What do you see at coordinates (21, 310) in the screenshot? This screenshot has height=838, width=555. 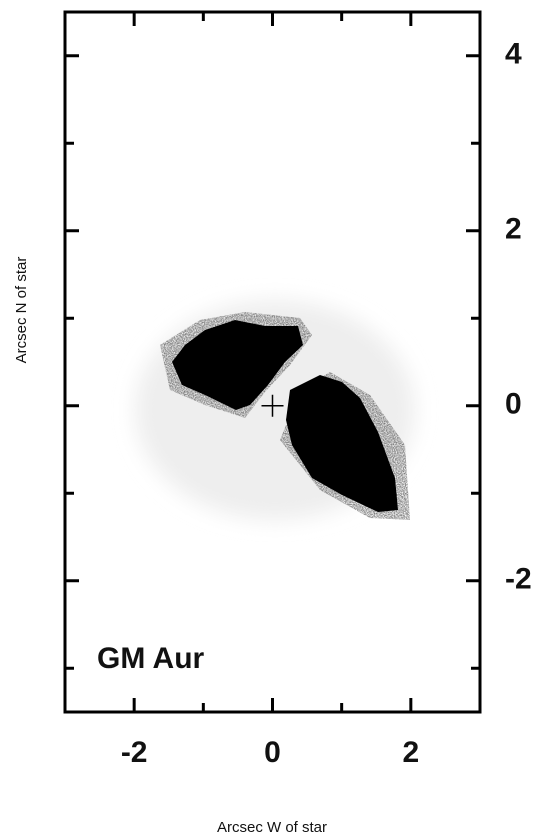 I see `y-axis-label: Arcsec N of star` at bounding box center [21, 310].